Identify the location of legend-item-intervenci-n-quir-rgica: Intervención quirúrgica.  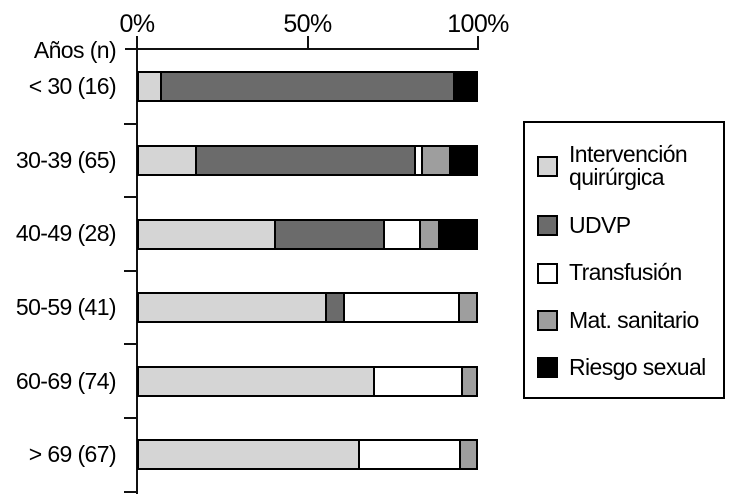
(626, 166).